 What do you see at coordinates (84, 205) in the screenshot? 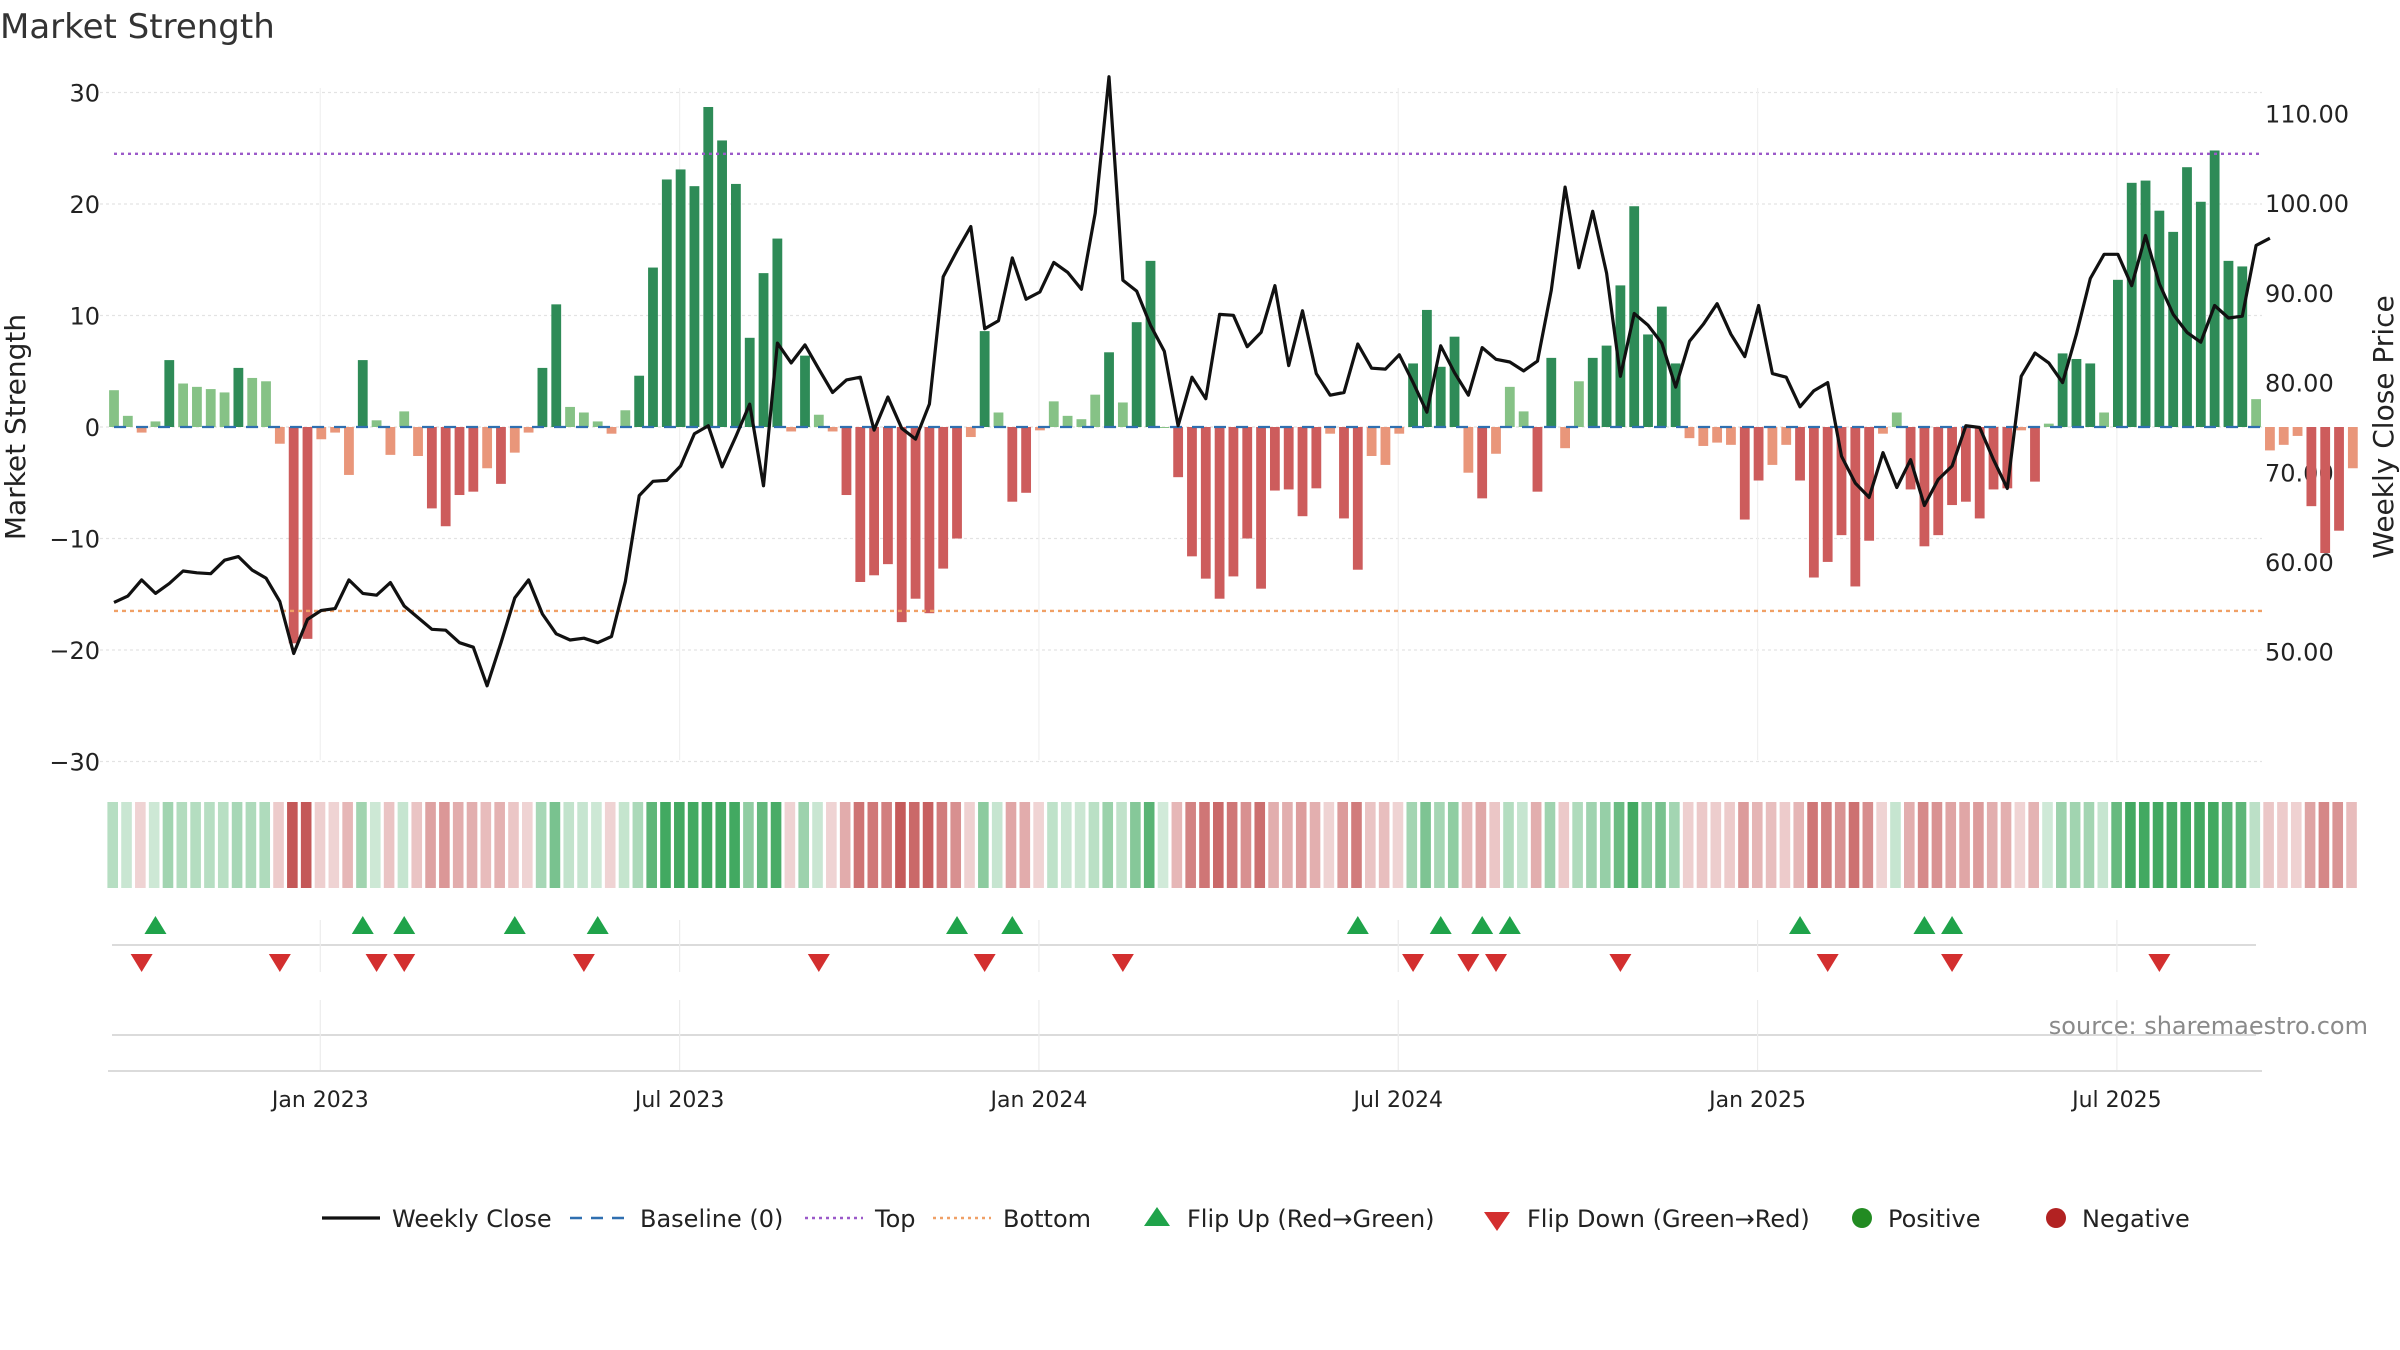
I see `left-tick-label: 20` at bounding box center [84, 205].